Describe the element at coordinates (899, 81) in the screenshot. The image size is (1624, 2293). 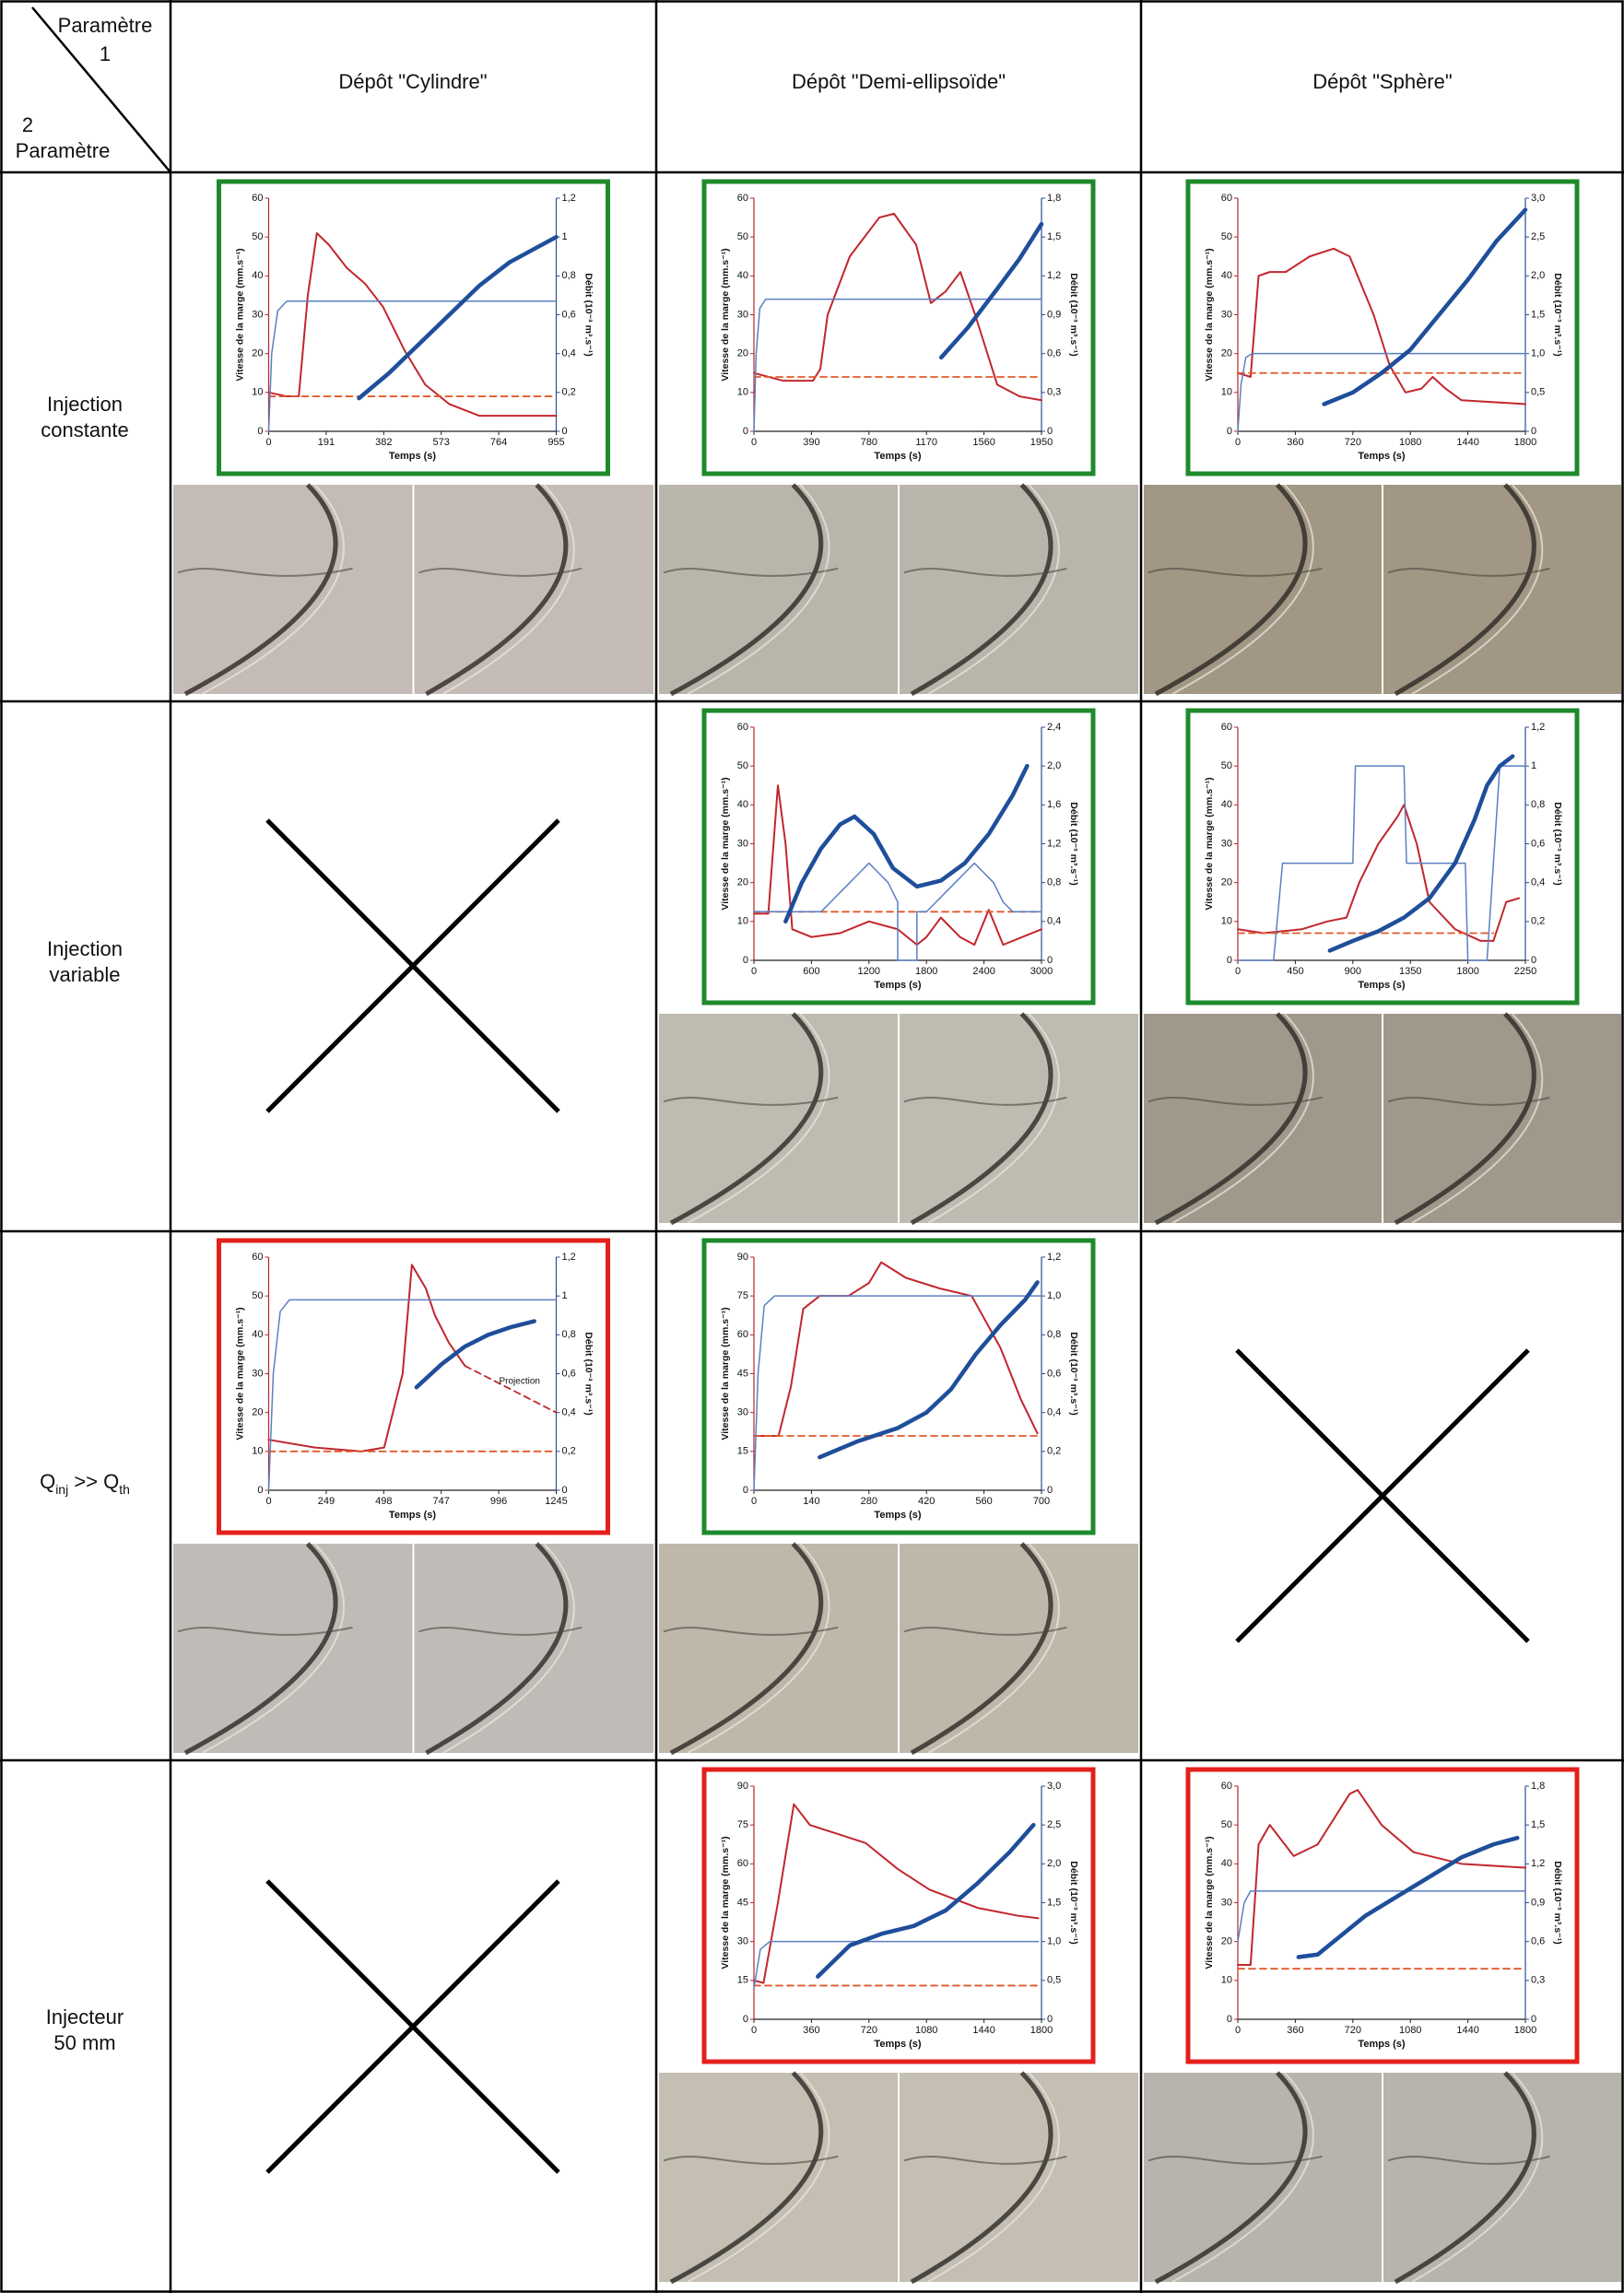
I see `column-header: Dépôt "Demi-ellipsoïde"` at that location.